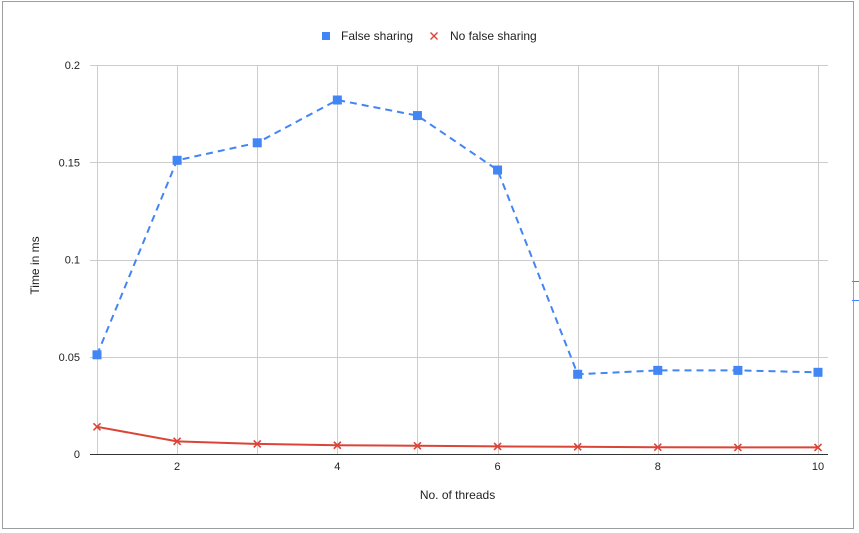 The height and width of the screenshot is (533, 859). What do you see at coordinates (77, 455) in the screenshot?
I see `y-tick-label: 0` at bounding box center [77, 455].